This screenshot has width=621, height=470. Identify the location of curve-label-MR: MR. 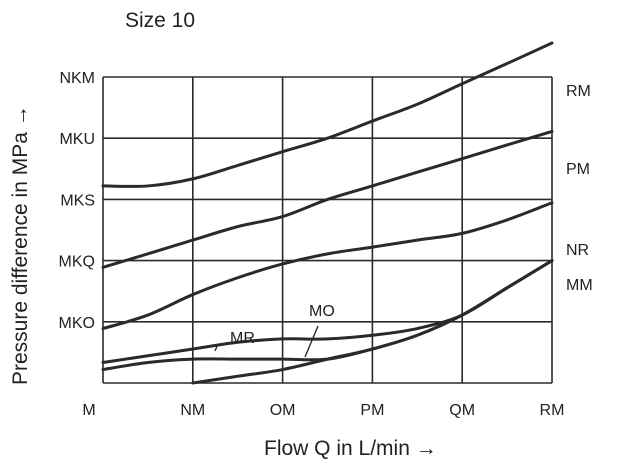
(242, 338).